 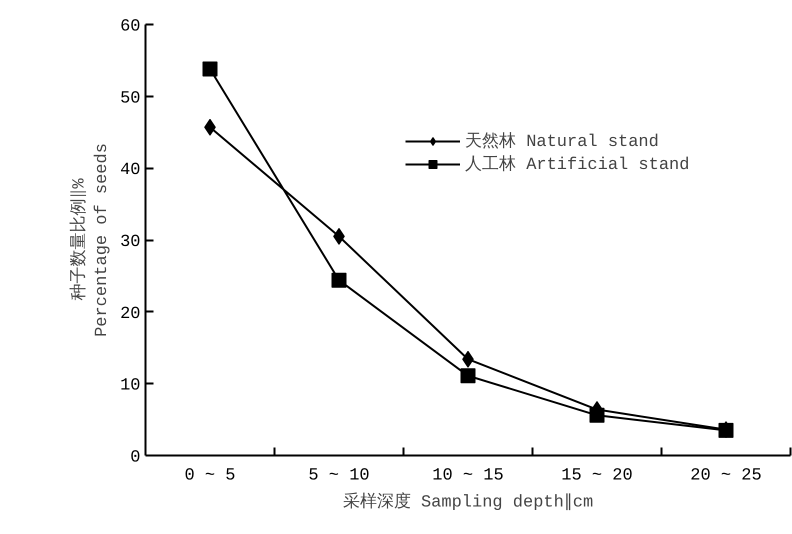 I want to click on y-tick-label: 50, so click(x=130, y=98).